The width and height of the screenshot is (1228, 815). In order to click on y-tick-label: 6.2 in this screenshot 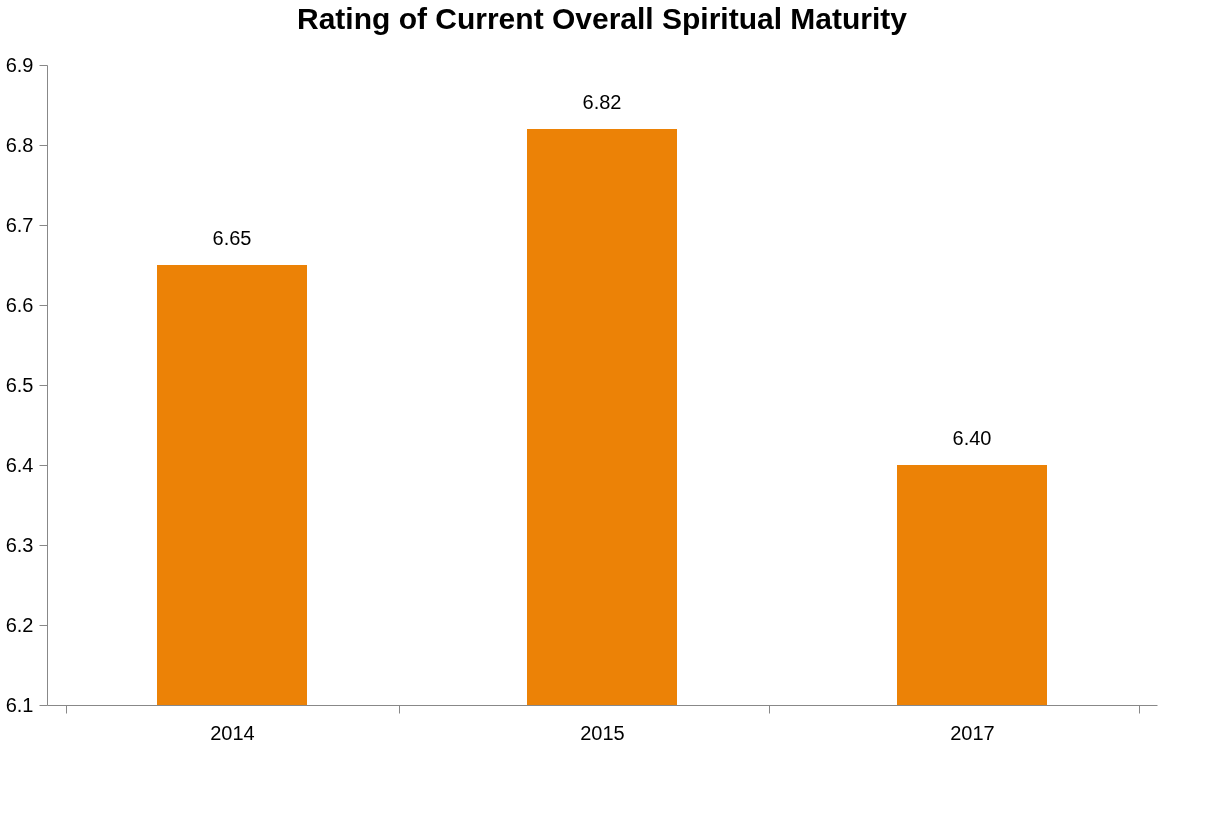, I will do `click(19, 624)`.